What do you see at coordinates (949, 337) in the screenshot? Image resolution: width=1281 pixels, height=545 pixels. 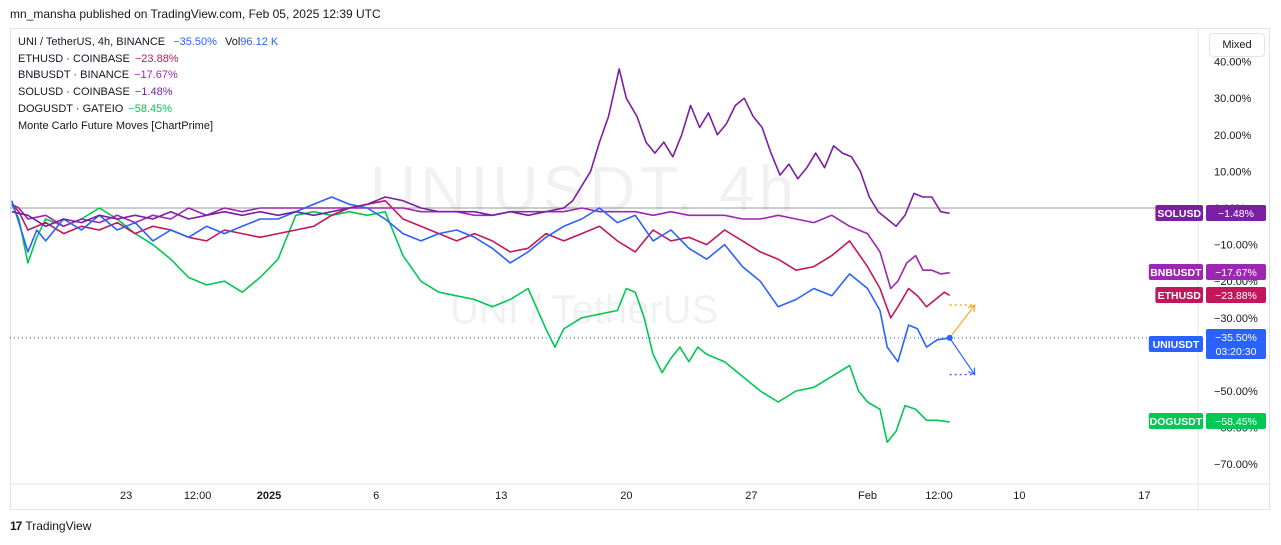 I see `last-price-dot` at bounding box center [949, 337].